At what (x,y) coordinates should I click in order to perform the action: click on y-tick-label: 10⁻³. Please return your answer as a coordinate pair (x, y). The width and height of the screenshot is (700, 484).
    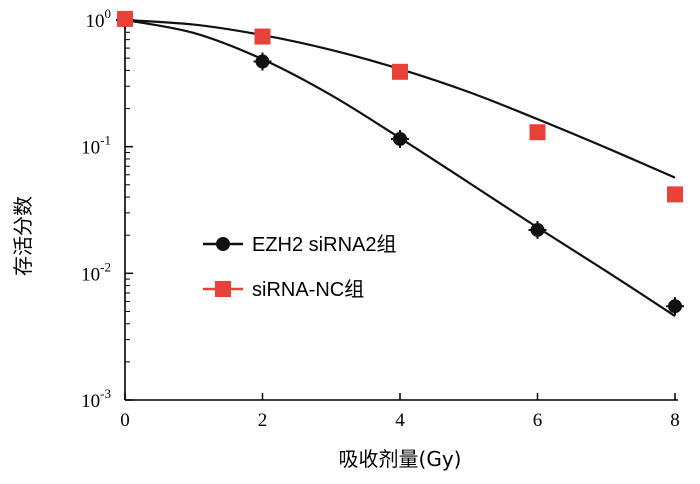
    Looking at the image, I should click on (96, 399).